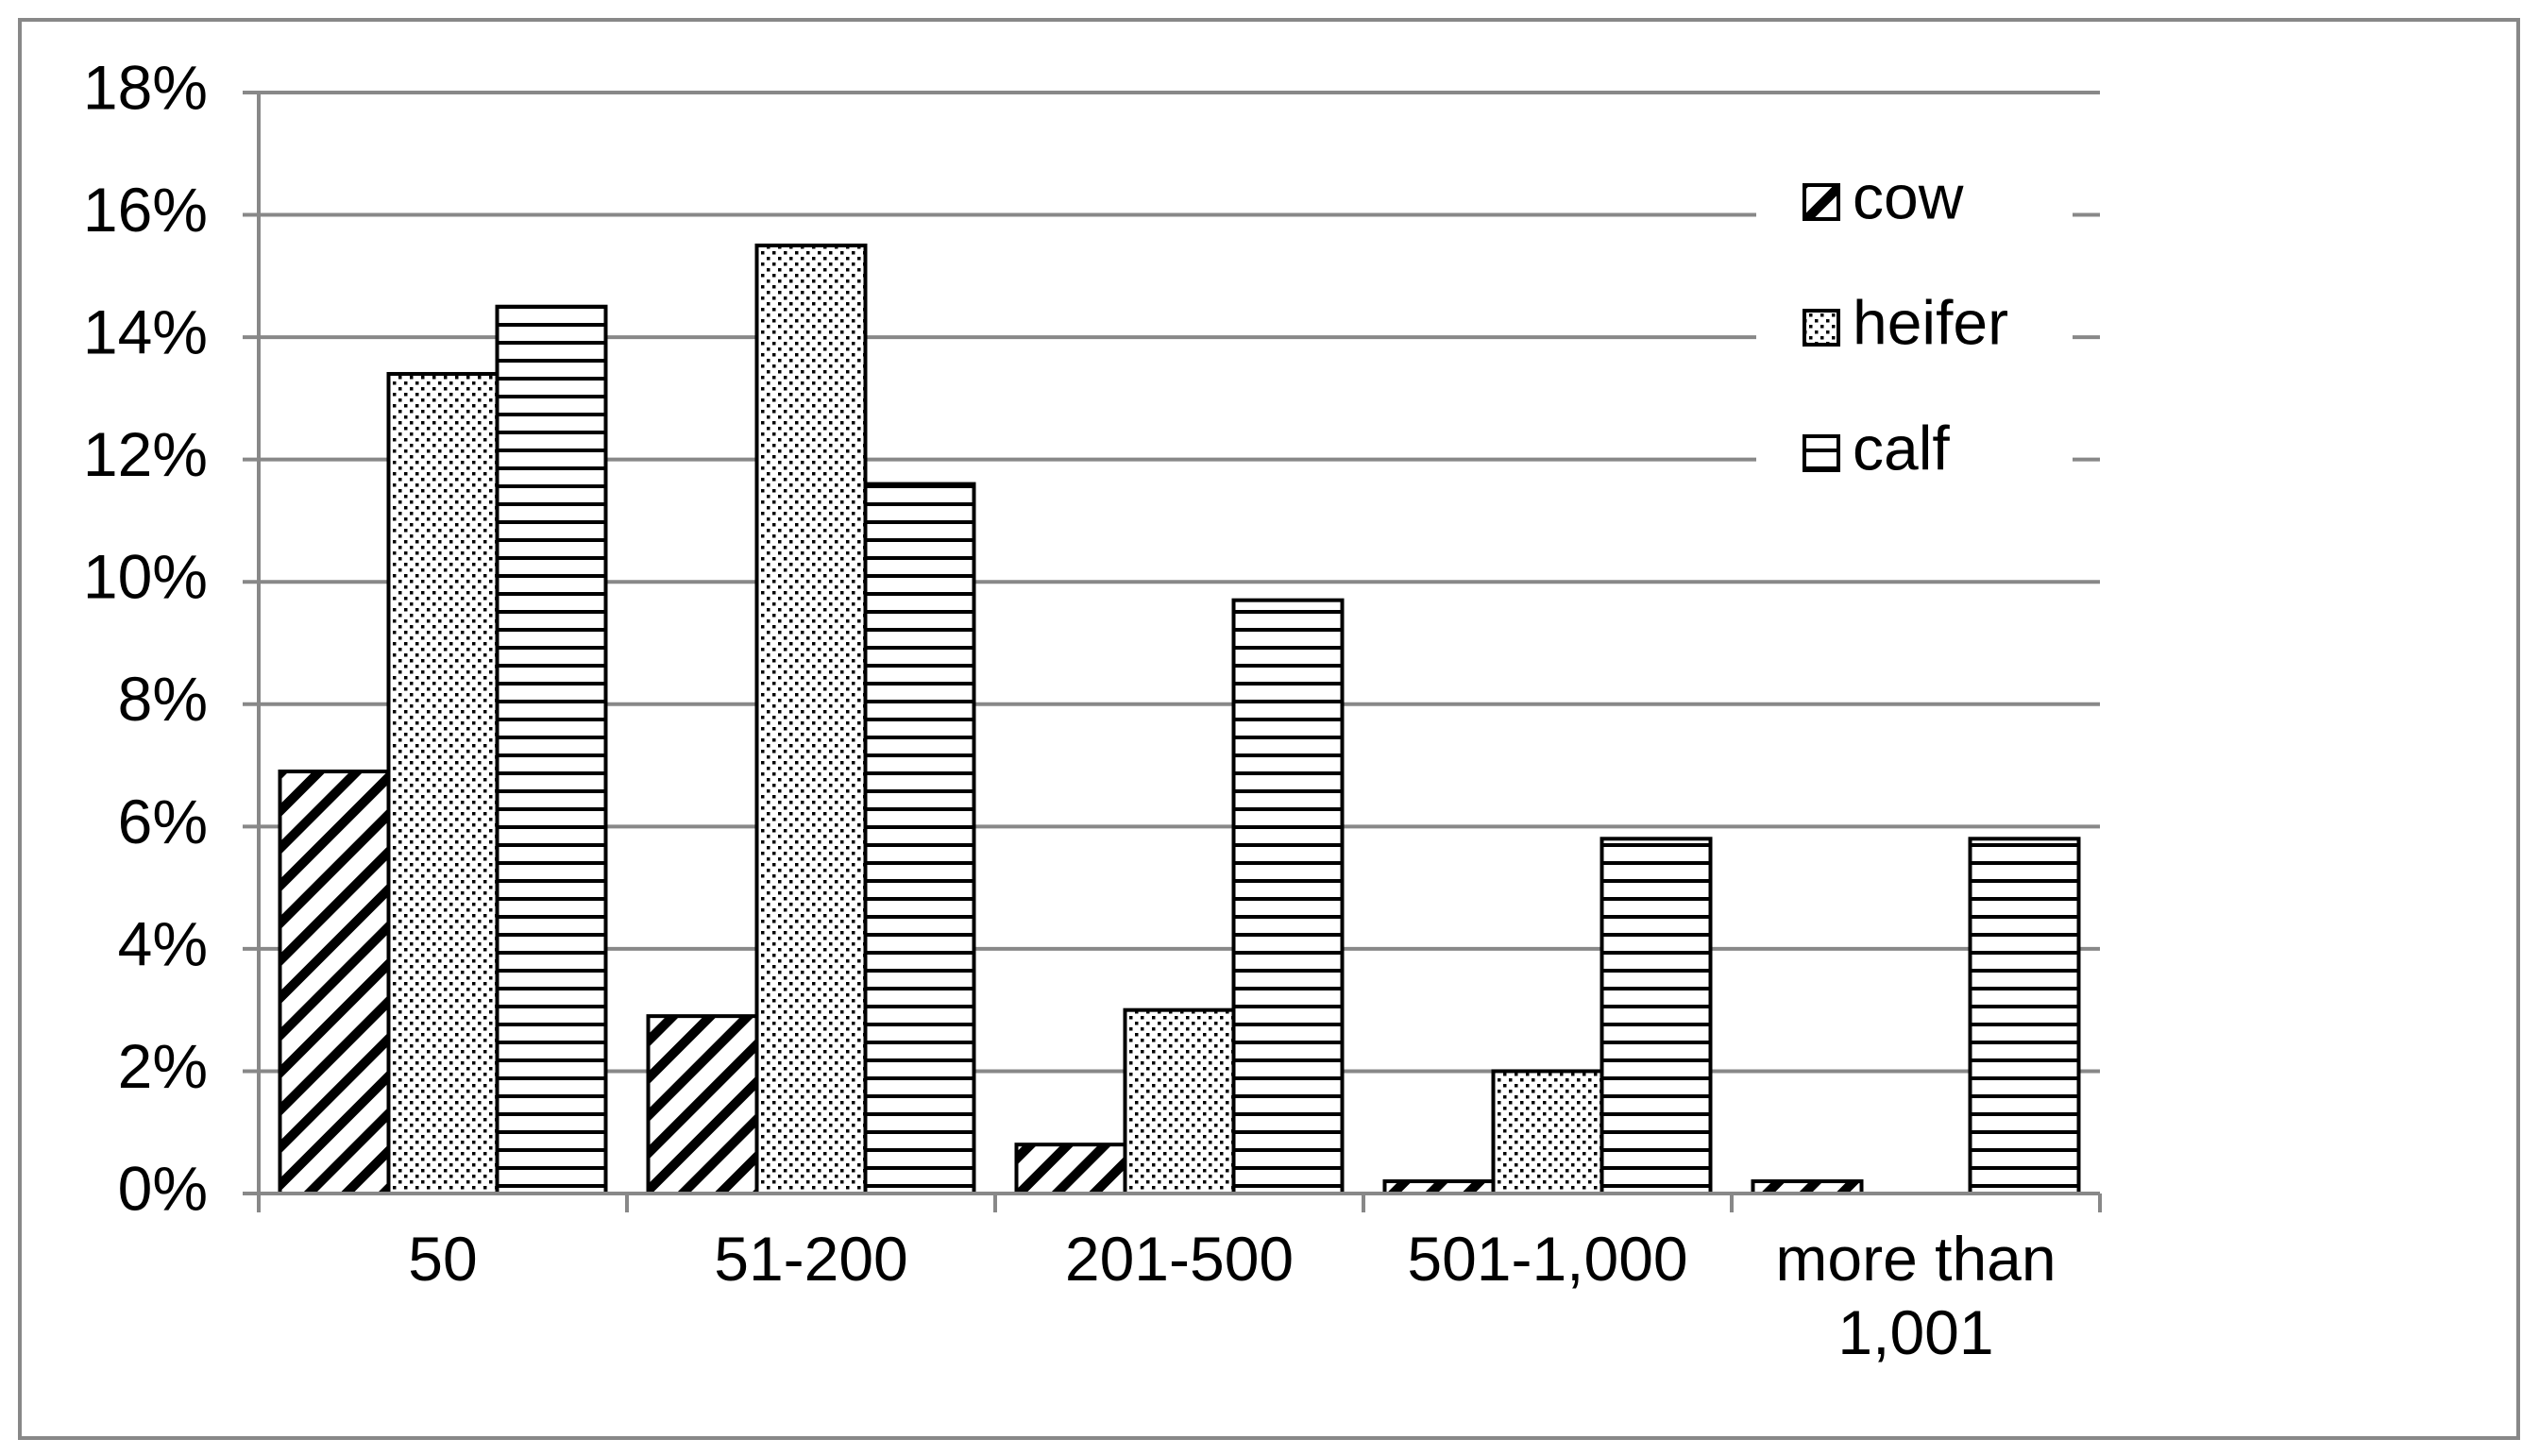  I want to click on y-tick-label: 8%, so click(163, 699).